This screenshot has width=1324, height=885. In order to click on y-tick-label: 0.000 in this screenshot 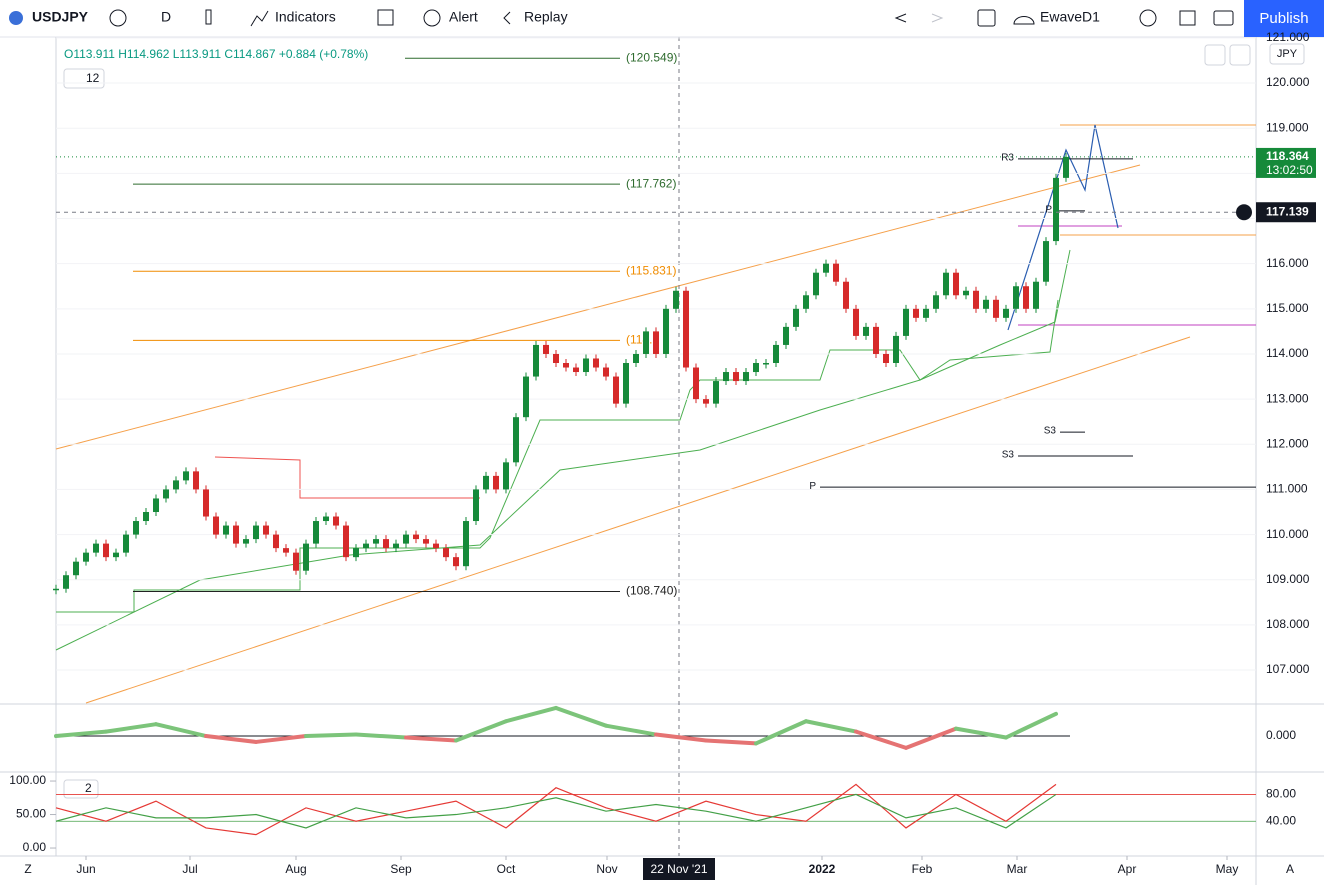, I will do `click(1281, 735)`.